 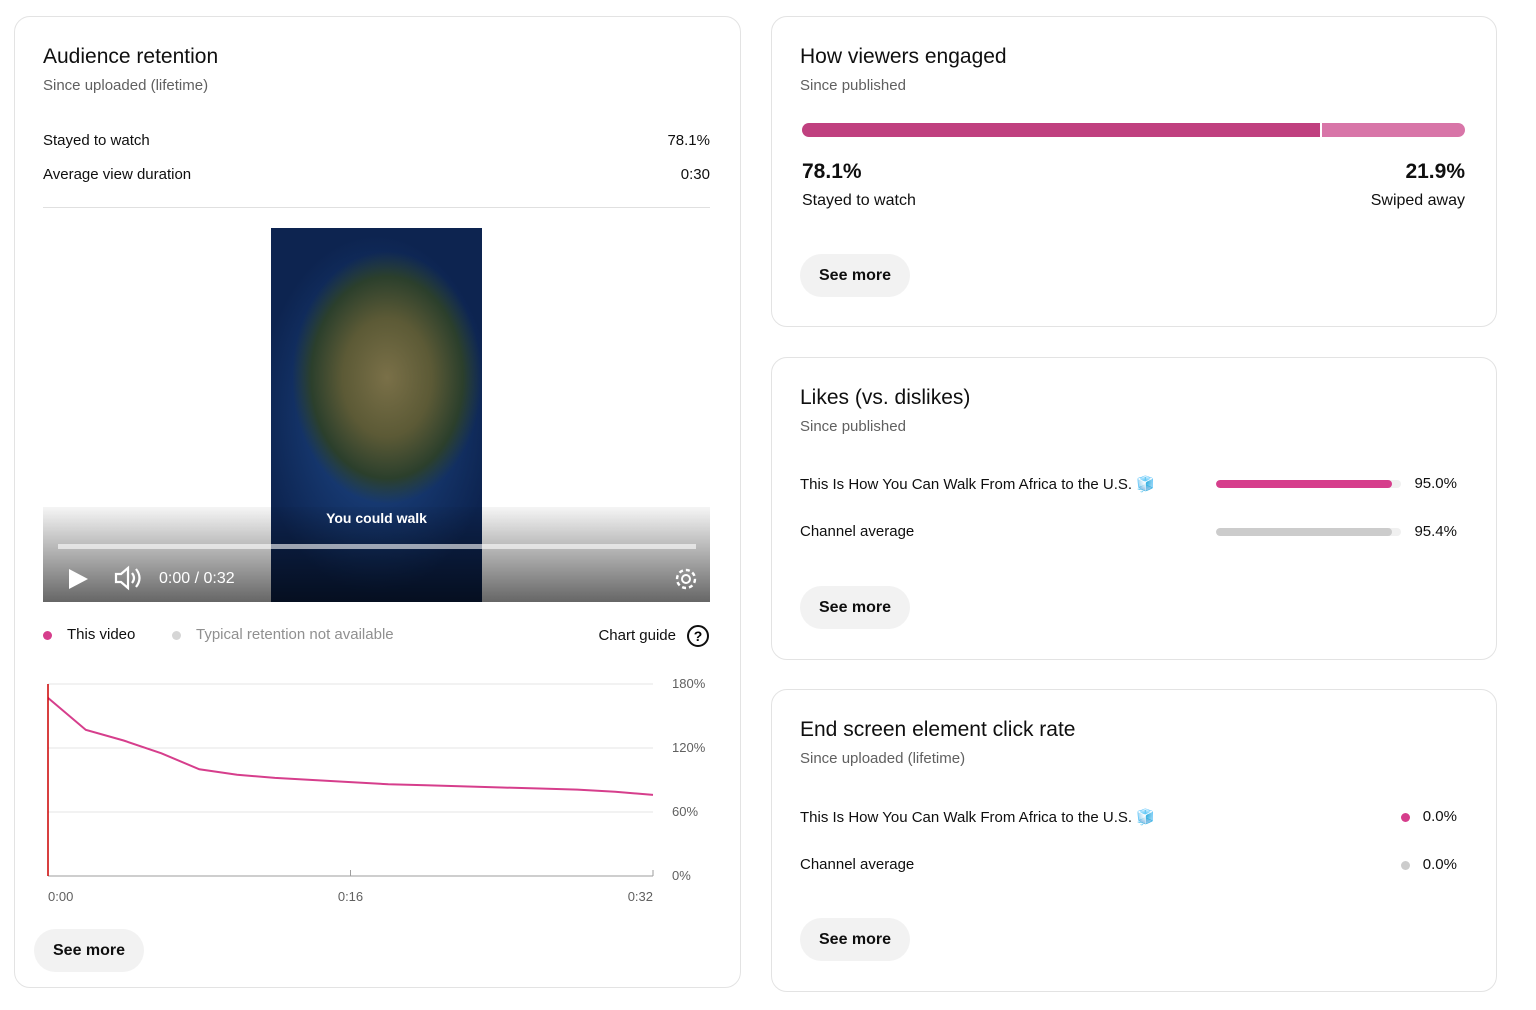 I want to click on video-time: 0:00 / 0:32, so click(x=197, y=578).